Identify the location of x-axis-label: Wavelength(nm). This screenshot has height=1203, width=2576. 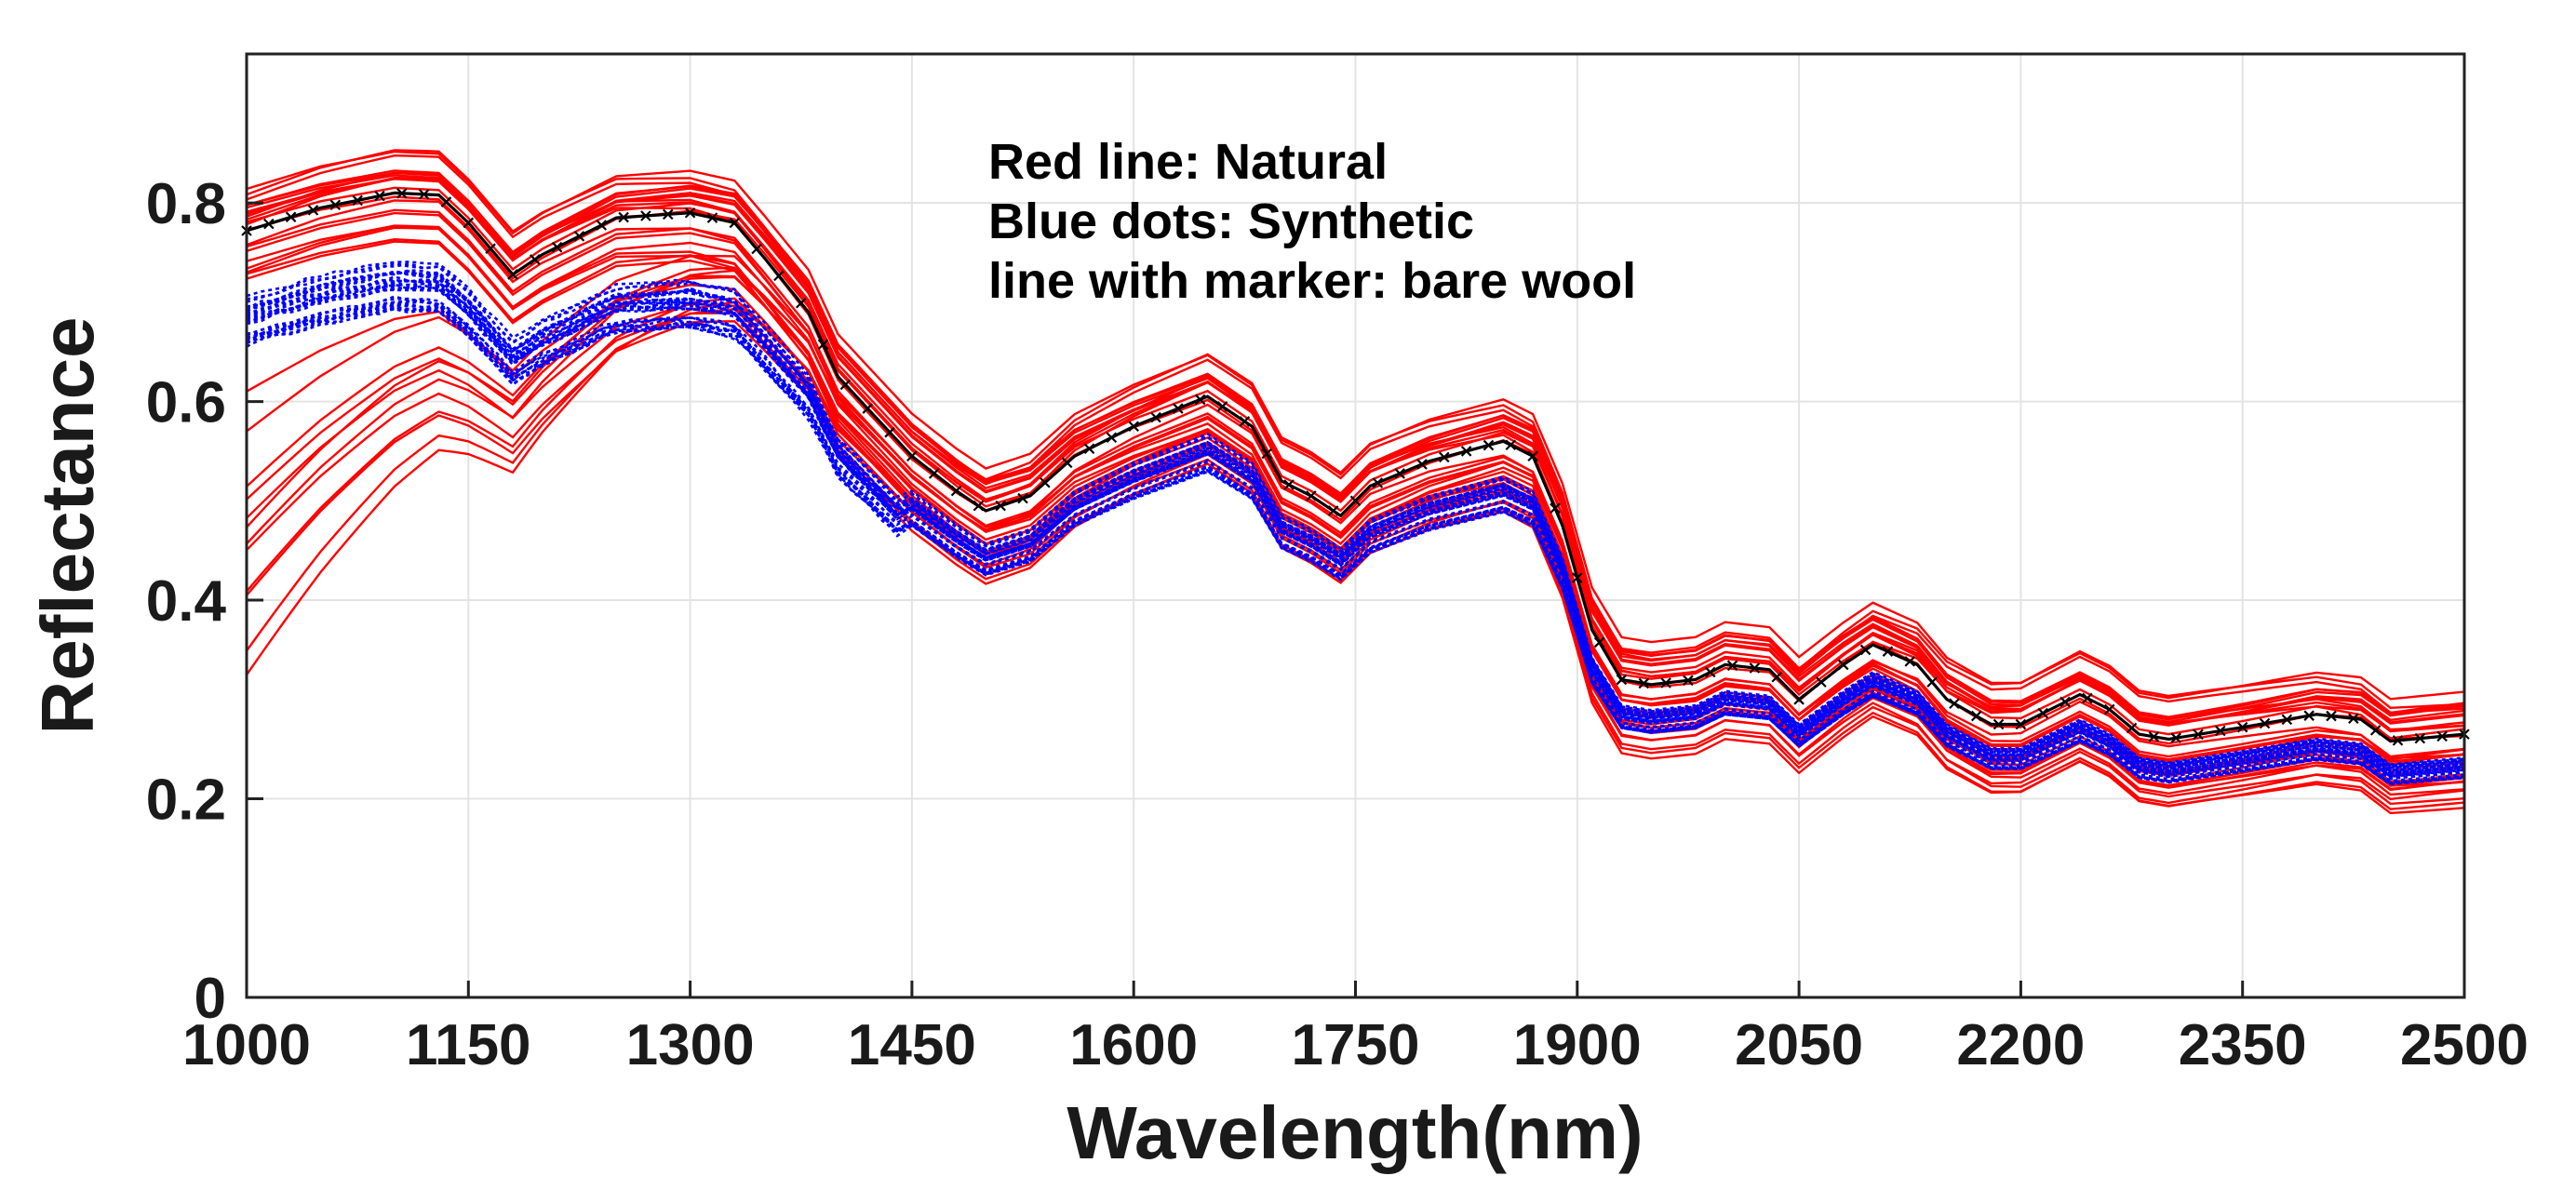
(1355, 1132).